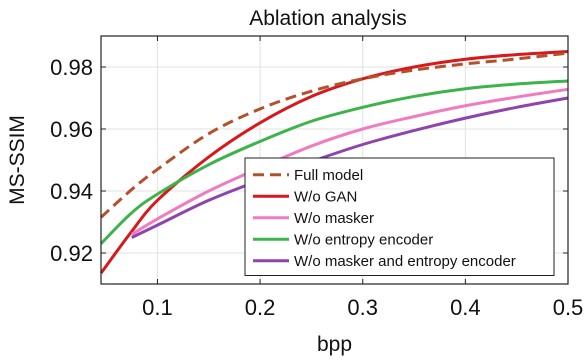 This screenshot has width=586, height=360. Describe the element at coordinates (71, 191) in the screenshot. I see `y-tick-label: 0.94` at that location.